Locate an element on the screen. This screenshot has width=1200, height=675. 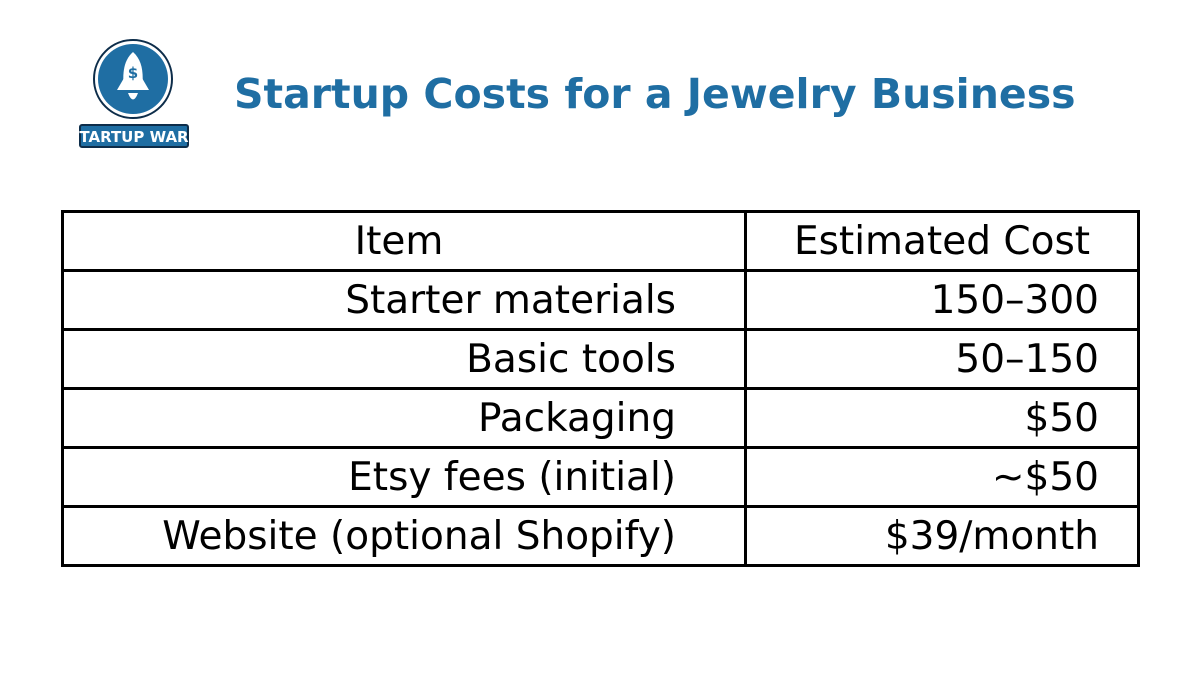
page-title: Startup Costs for a Jewelry Business is located at coordinates (655, 94).